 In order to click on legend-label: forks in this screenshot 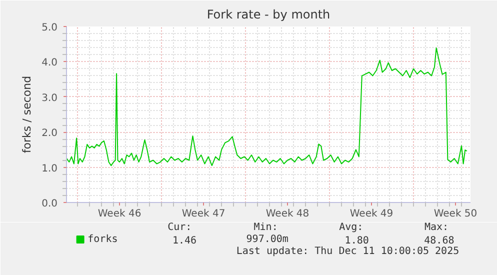, I will do `click(103, 239)`.